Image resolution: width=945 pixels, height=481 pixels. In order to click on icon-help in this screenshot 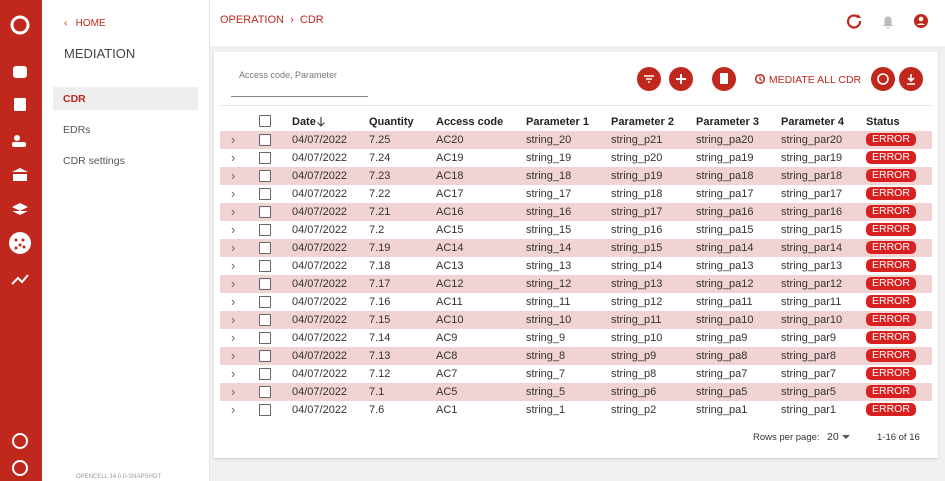, I will do `click(20, 468)`.